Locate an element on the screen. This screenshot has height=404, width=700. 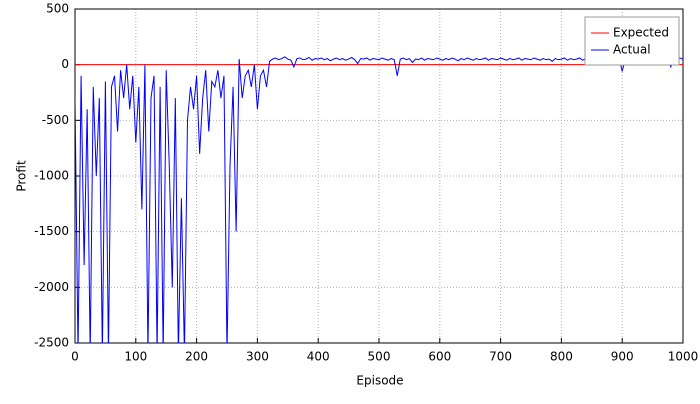
y-tick-label: -2000 is located at coordinates (51, 287).